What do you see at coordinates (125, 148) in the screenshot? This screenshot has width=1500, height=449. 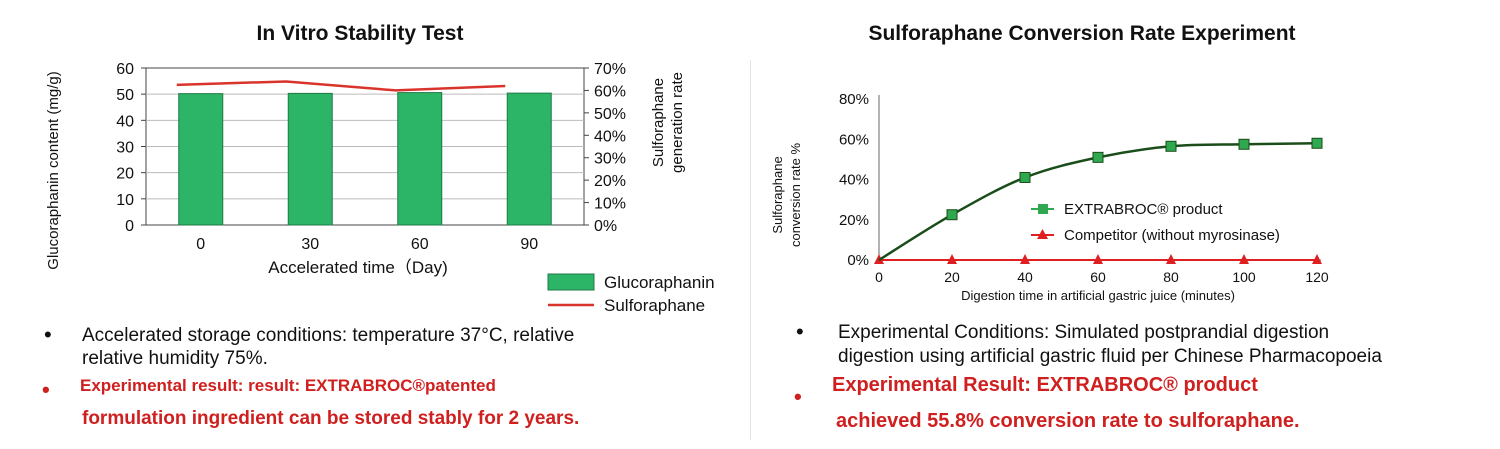 I see `y-tick-label: 30` at bounding box center [125, 148].